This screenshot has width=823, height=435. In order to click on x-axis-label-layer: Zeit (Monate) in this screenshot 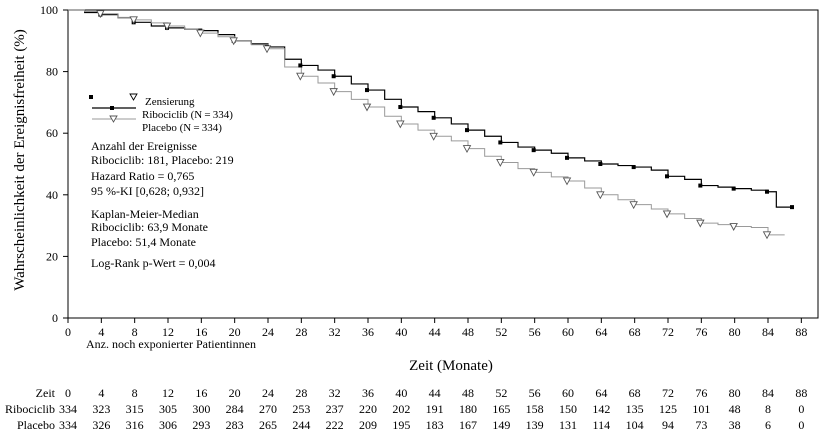, I will do `click(451, 366)`.